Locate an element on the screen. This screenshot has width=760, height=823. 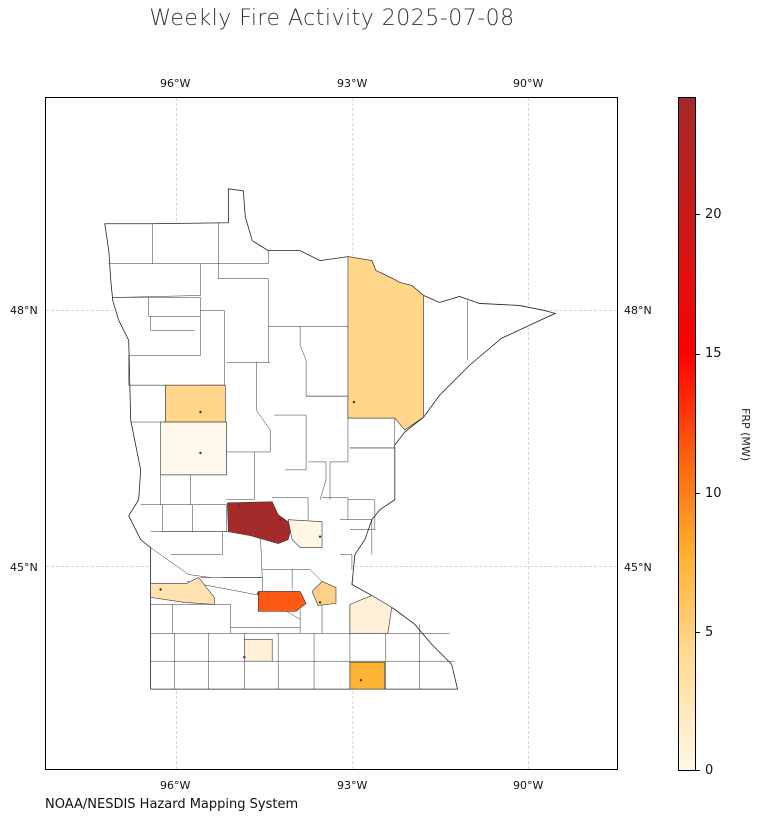
colorbar-tick-5: 5 is located at coordinates (709, 632).